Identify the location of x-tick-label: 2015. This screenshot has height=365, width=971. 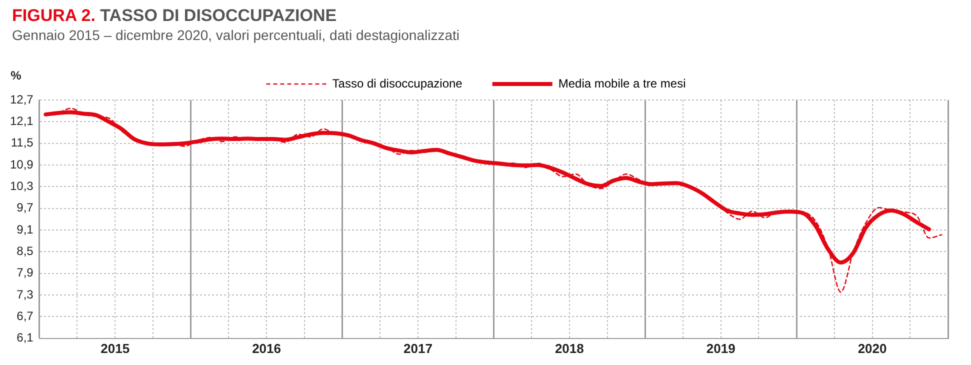
(115, 348).